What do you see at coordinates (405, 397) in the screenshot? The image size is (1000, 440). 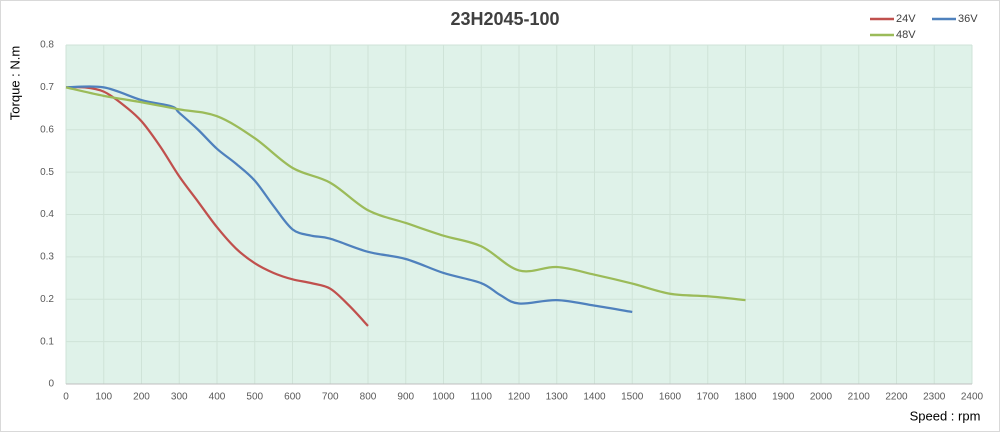 I see `x-tick-label: 900` at bounding box center [405, 397].